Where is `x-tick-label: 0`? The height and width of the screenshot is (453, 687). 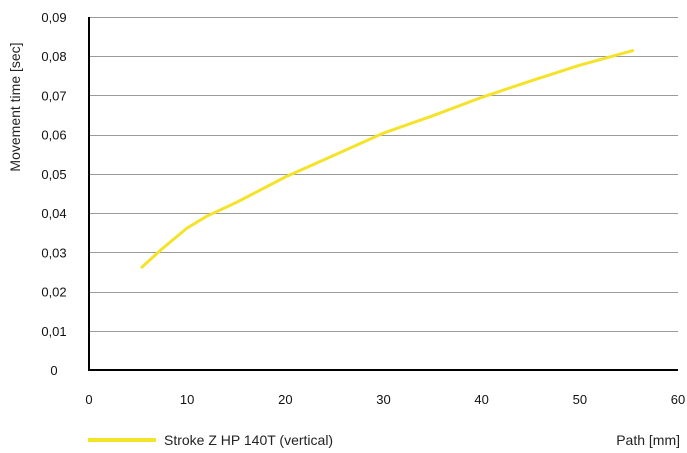
x-tick-label: 0 is located at coordinates (88, 399).